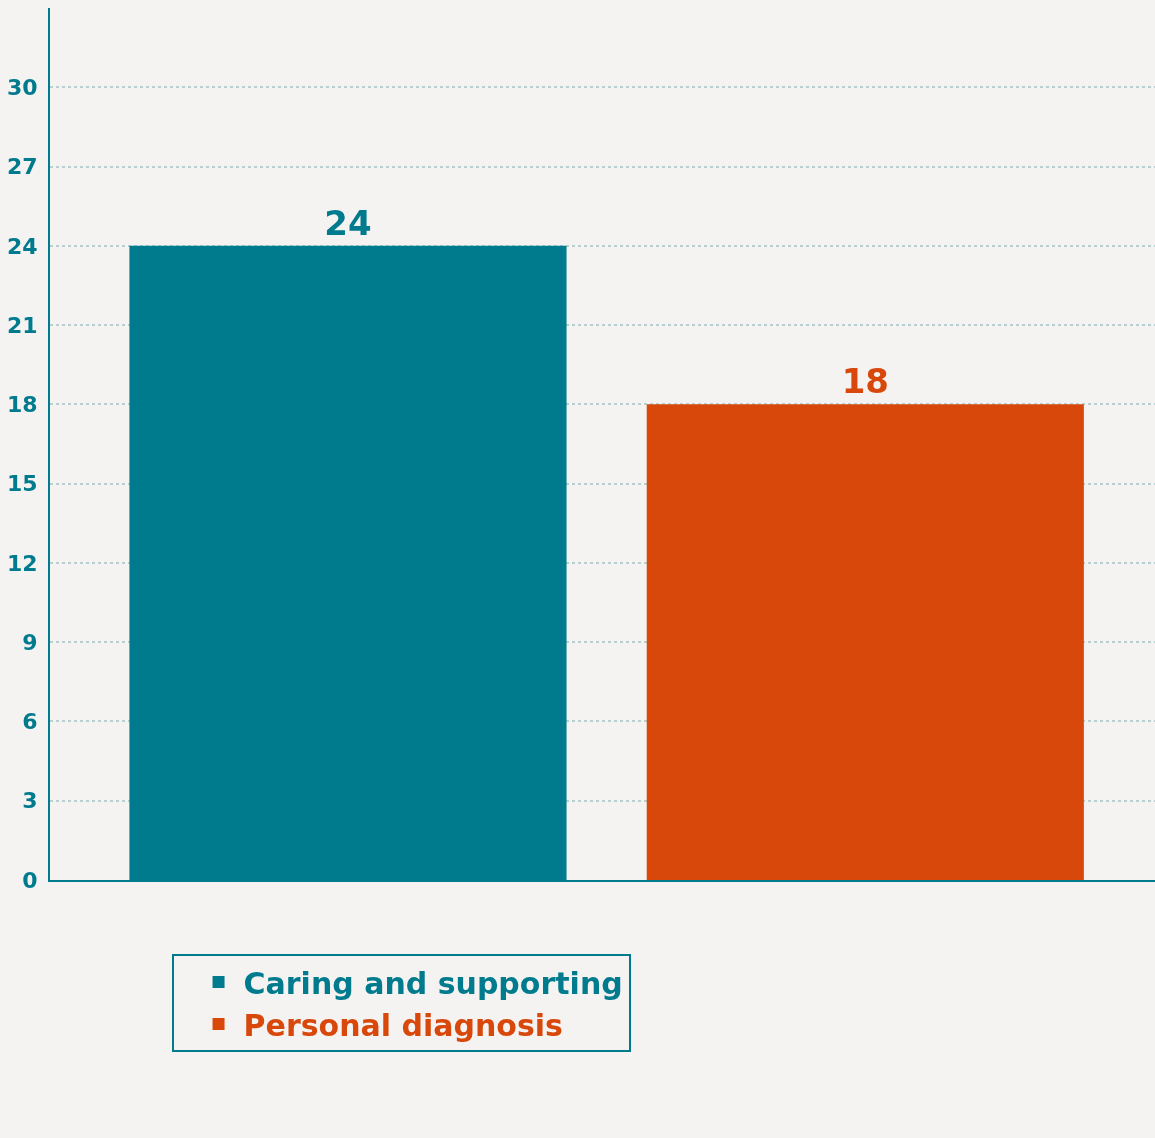  What do you see at coordinates (30, 642) in the screenshot?
I see `y-tick-label: 9` at bounding box center [30, 642].